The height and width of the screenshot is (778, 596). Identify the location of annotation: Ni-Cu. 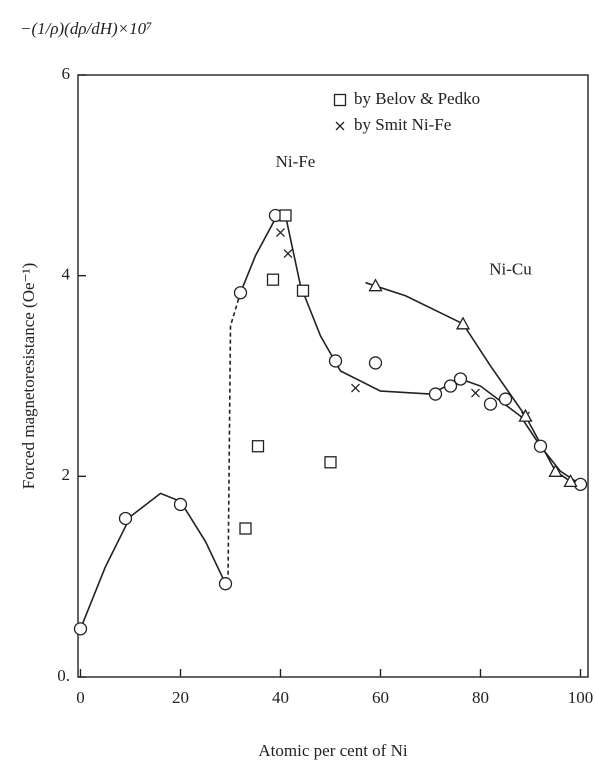
(510, 269).